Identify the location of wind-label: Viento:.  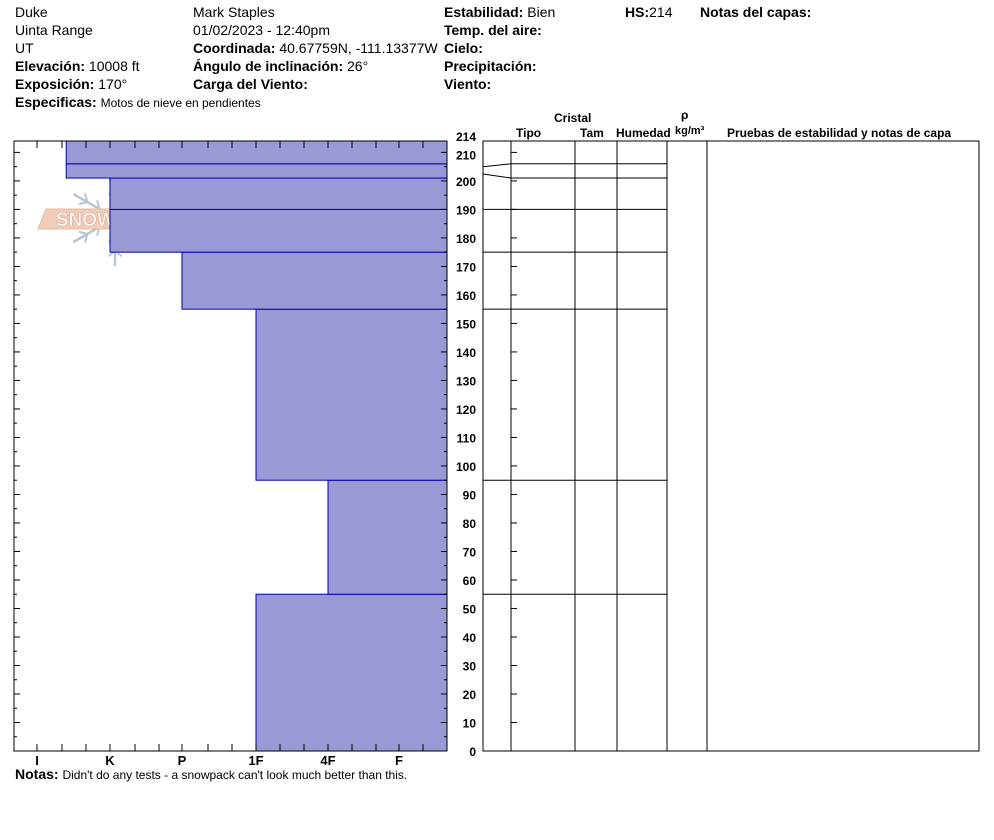
(468, 84).